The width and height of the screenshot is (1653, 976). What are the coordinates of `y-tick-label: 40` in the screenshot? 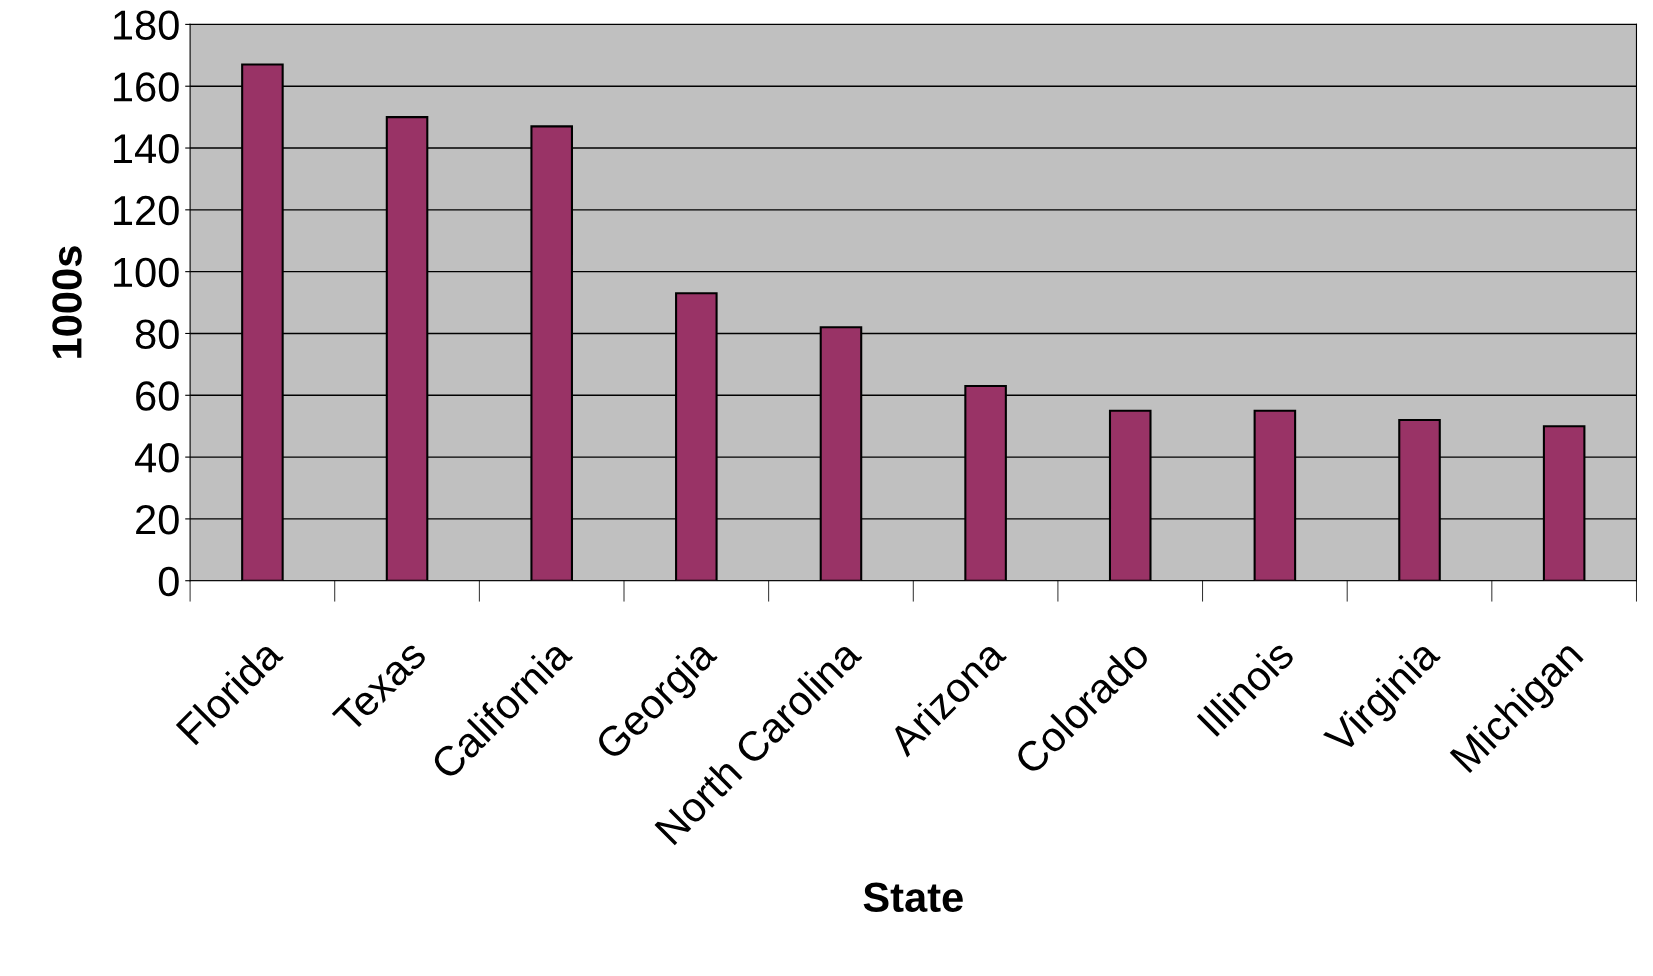 It's located at (156, 458).